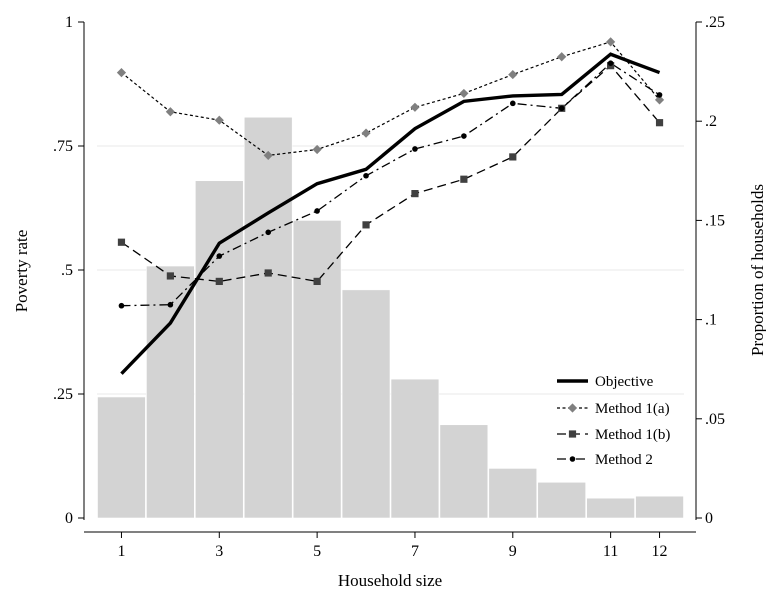  What do you see at coordinates (67, 270) in the screenshot?
I see `y-tick-label: .5` at bounding box center [67, 270].